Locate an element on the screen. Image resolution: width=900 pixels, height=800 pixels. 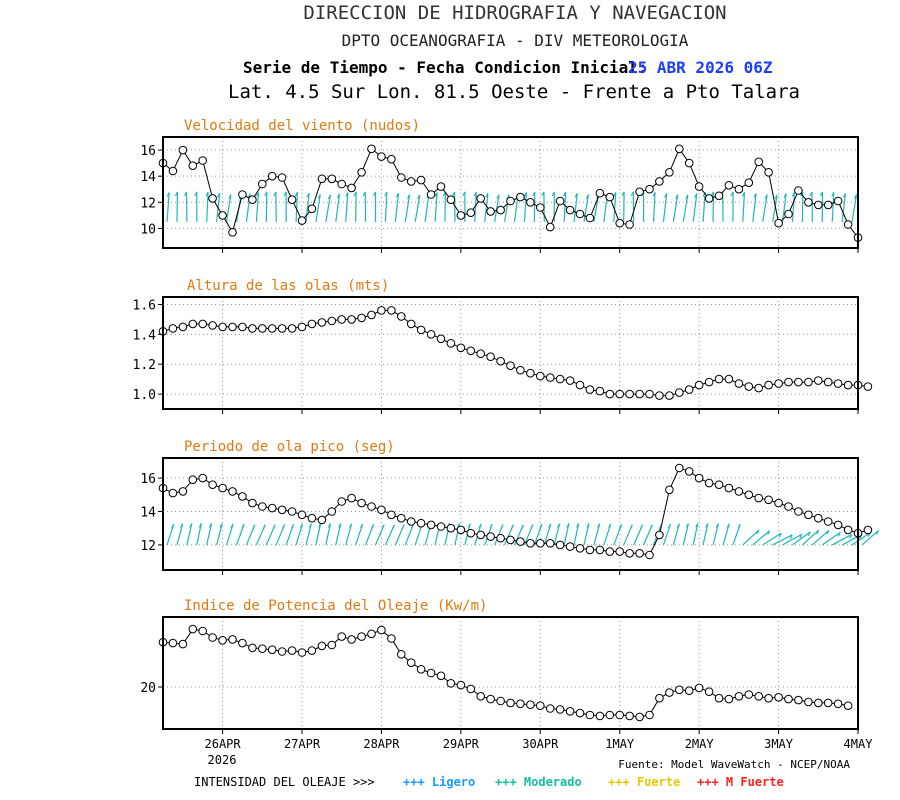
chart-panel-4: Indice de Potencia del Oleaje (Kw/m) 20 is located at coordinates (499, 666).